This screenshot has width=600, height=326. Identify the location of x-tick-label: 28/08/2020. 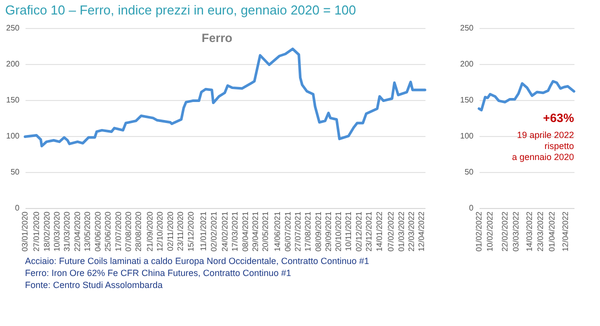
(139, 231).